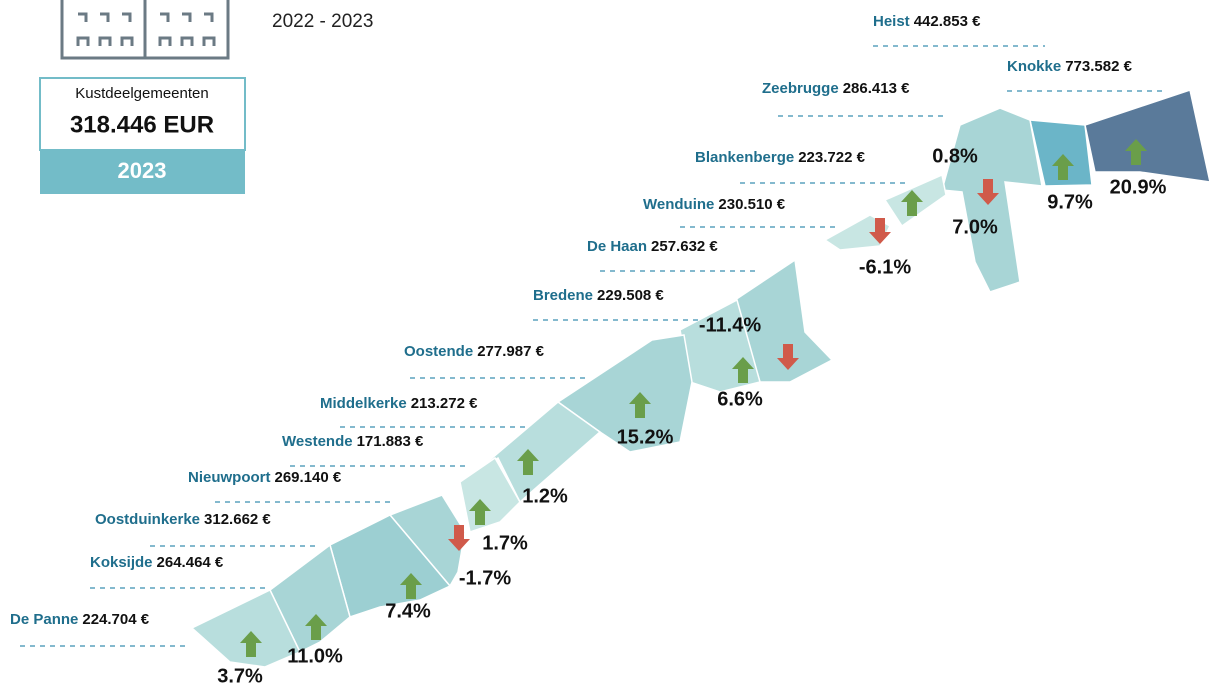  What do you see at coordinates (1070, 202) in the screenshot?
I see `change-label: 9.7%` at bounding box center [1070, 202].